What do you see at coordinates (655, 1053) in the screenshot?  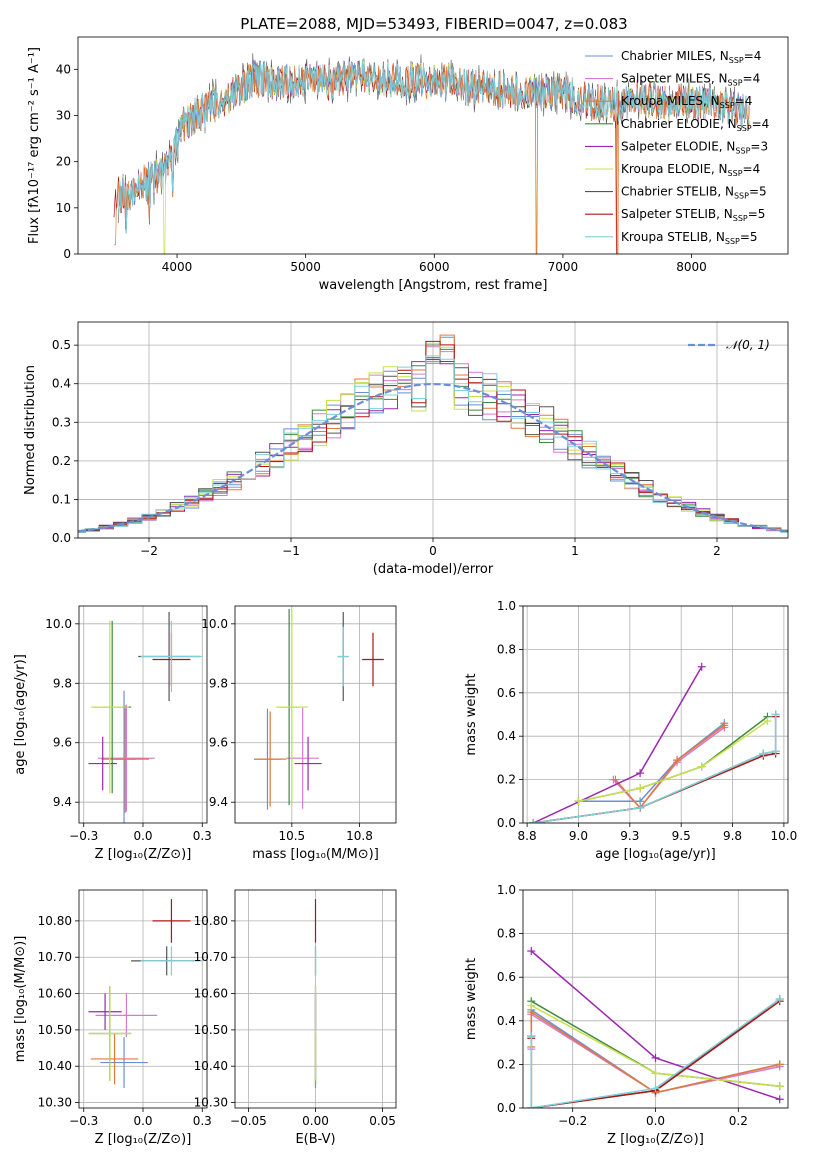 I see `z_weight-weight-line` at bounding box center [655, 1053].